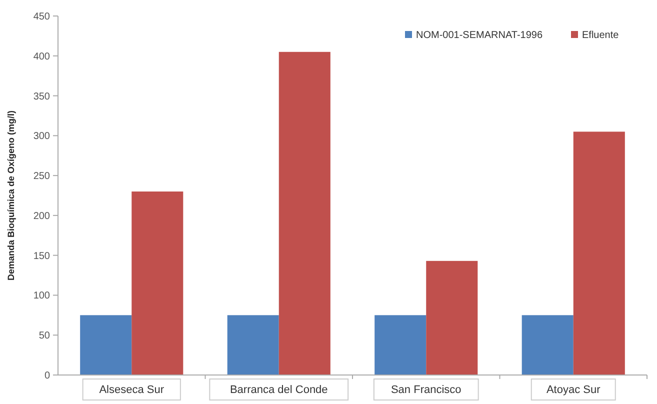  What do you see at coordinates (41, 296) in the screenshot?
I see `y-tick-label: 100` at bounding box center [41, 296].